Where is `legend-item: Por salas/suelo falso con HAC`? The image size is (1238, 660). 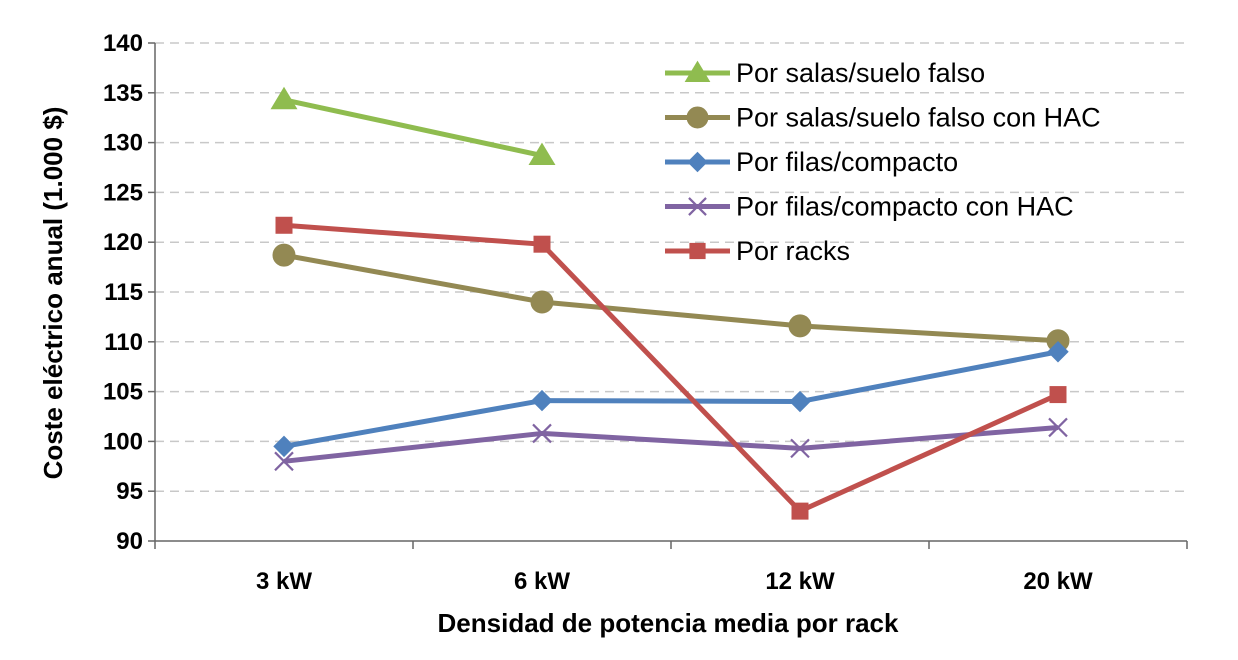
legend-item: Por salas/suelo falso con HAC is located at coordinates (883, 118).